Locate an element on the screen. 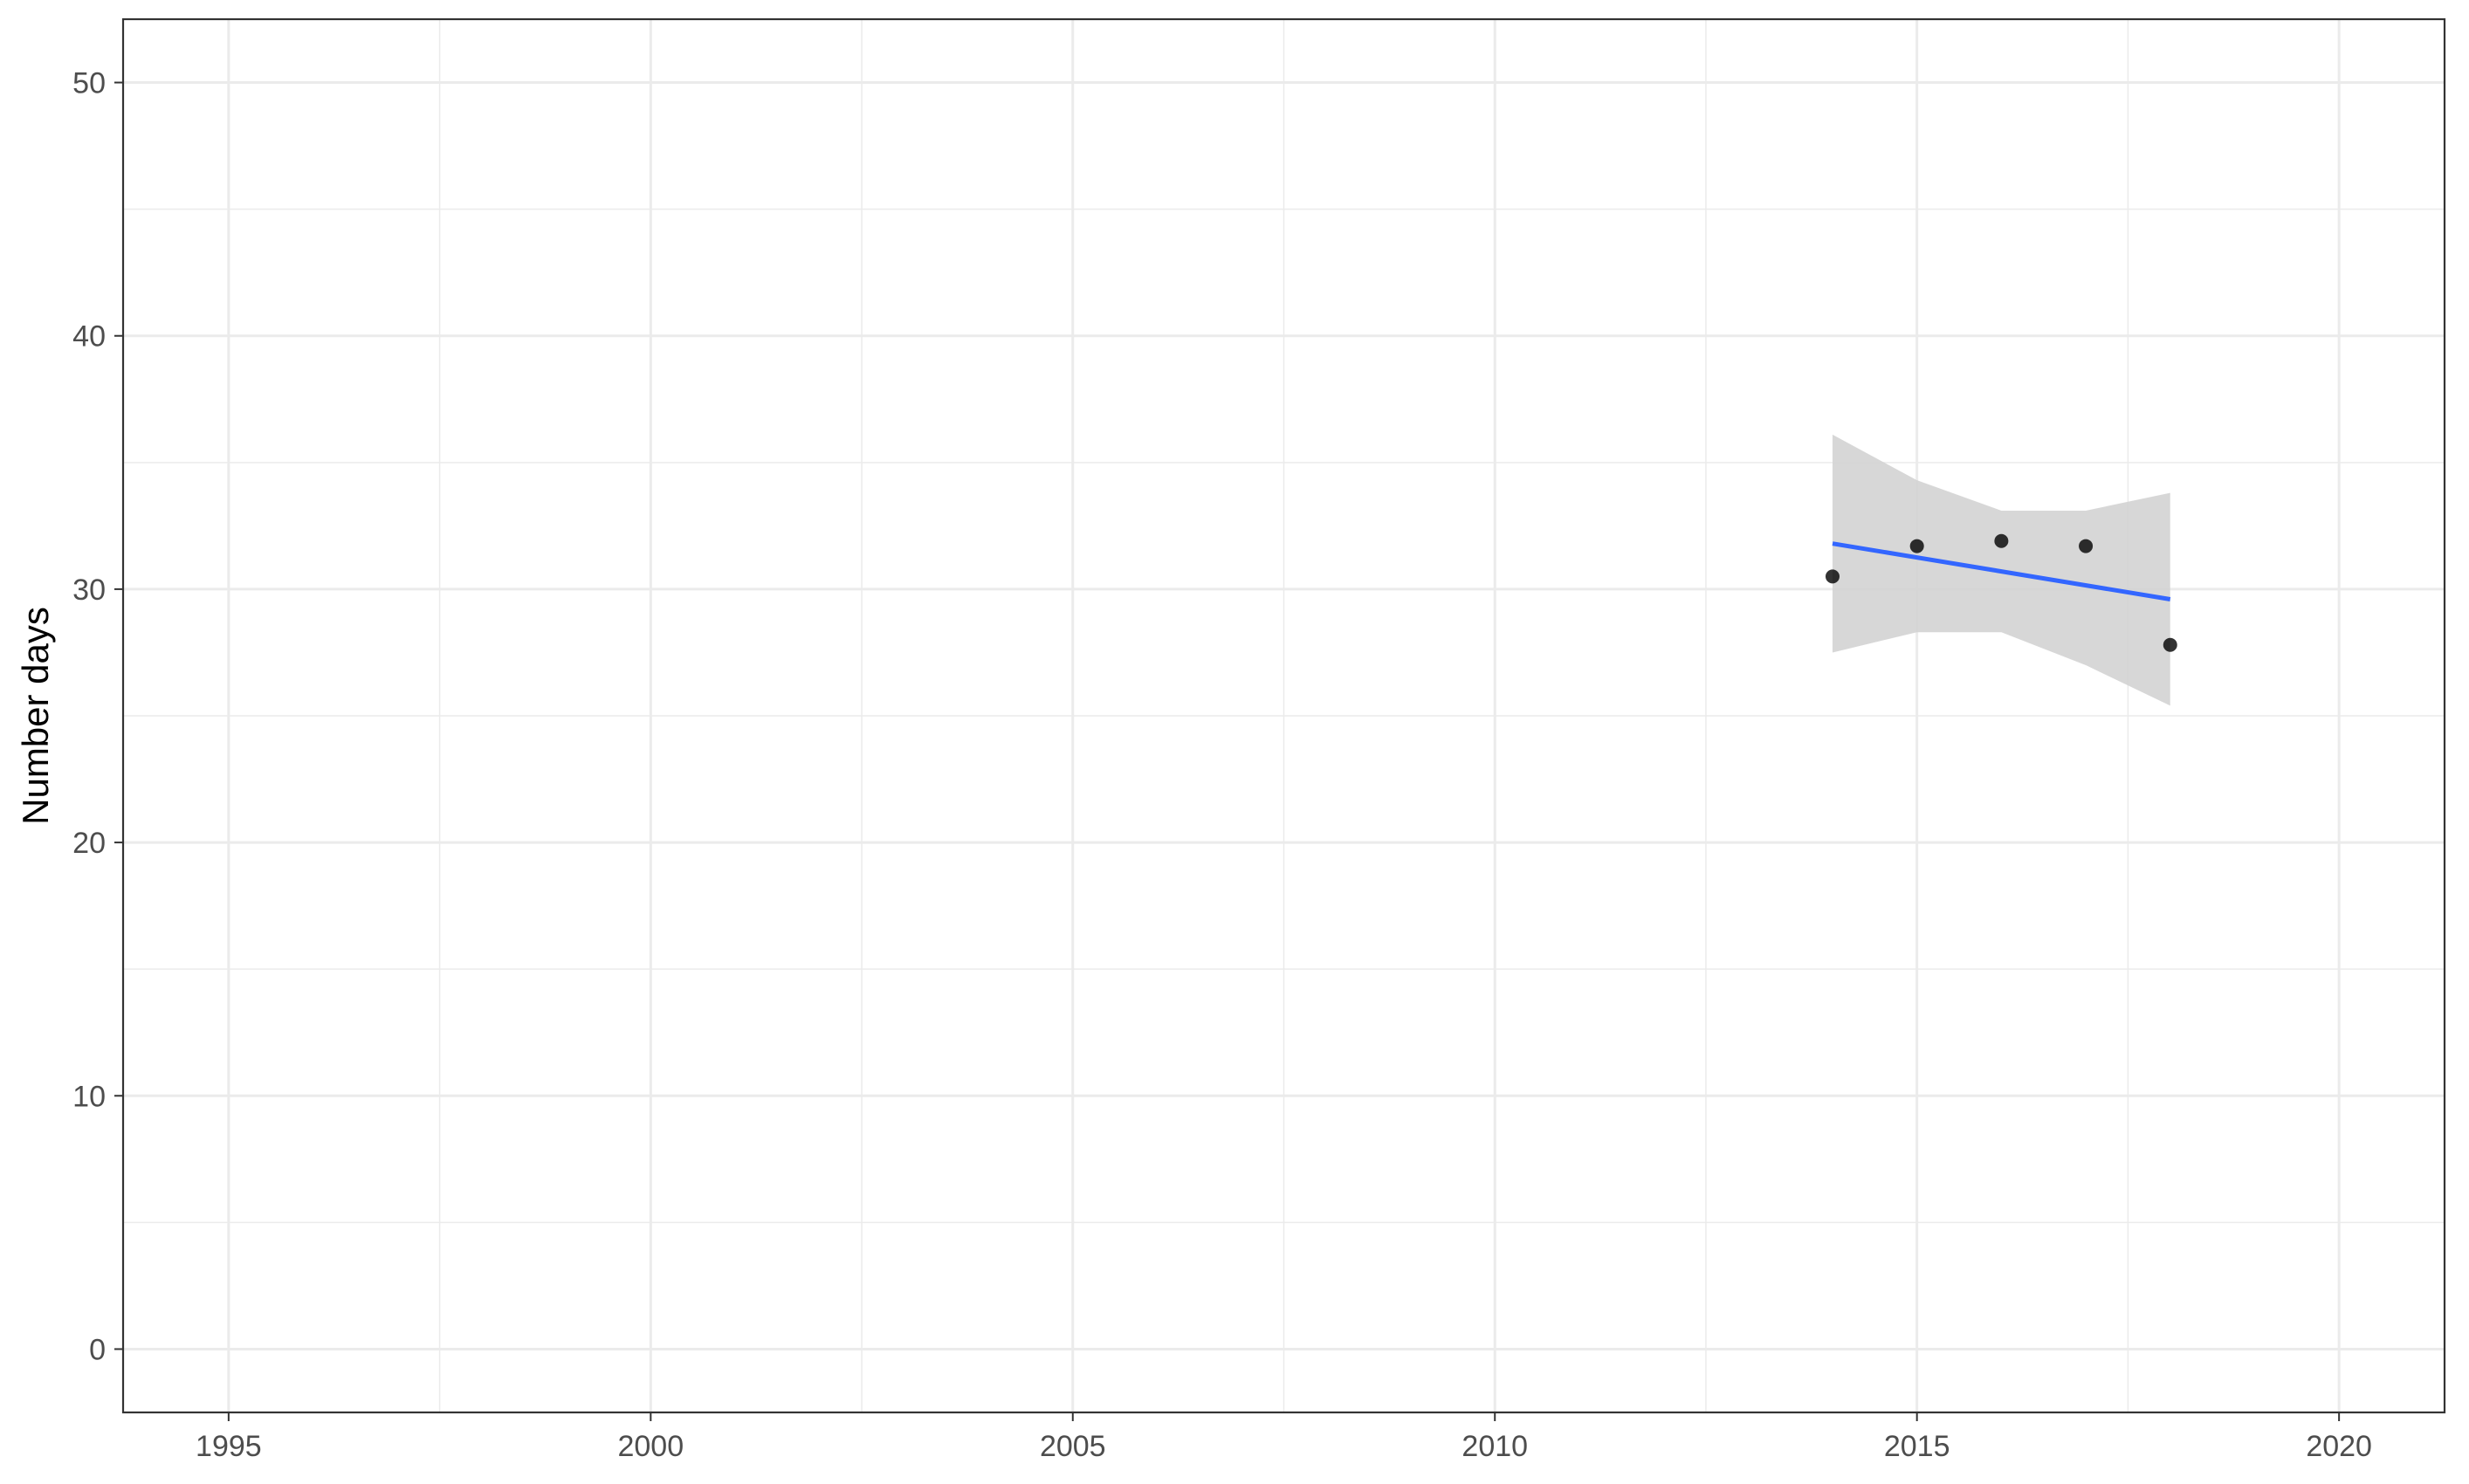  y-tick-label: 20 is located at coordinates (89, 843).